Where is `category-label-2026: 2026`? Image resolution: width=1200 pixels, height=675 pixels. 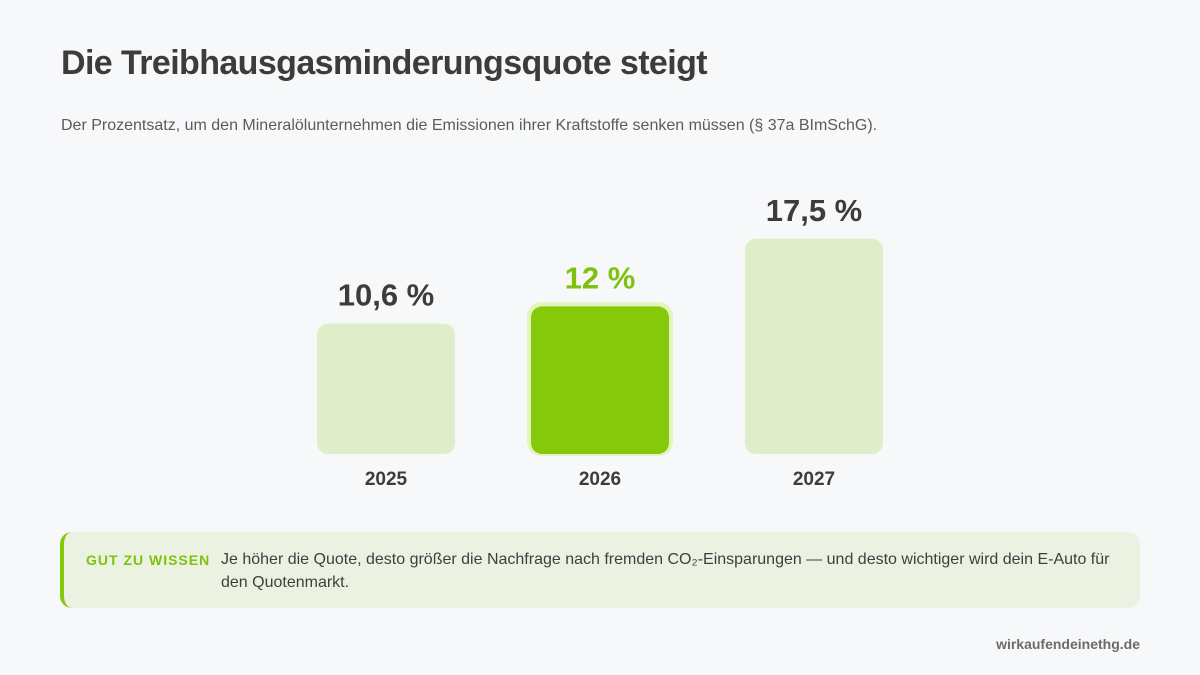 category-label-2026: 2026 is located at coordinates (600, 479).